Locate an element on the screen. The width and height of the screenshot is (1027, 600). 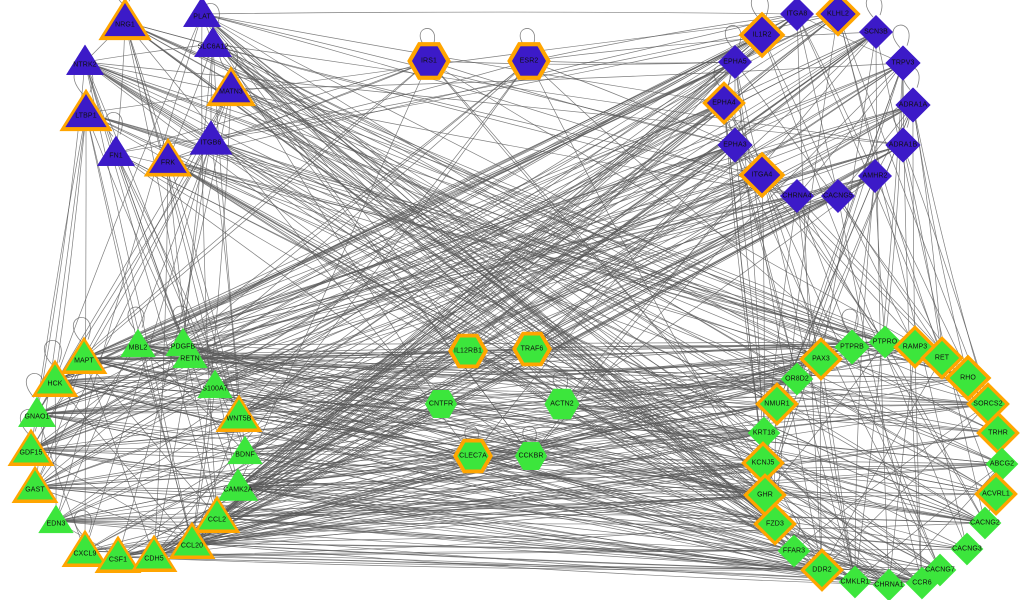
node-s100a7 is located at coordinates (215, 384).